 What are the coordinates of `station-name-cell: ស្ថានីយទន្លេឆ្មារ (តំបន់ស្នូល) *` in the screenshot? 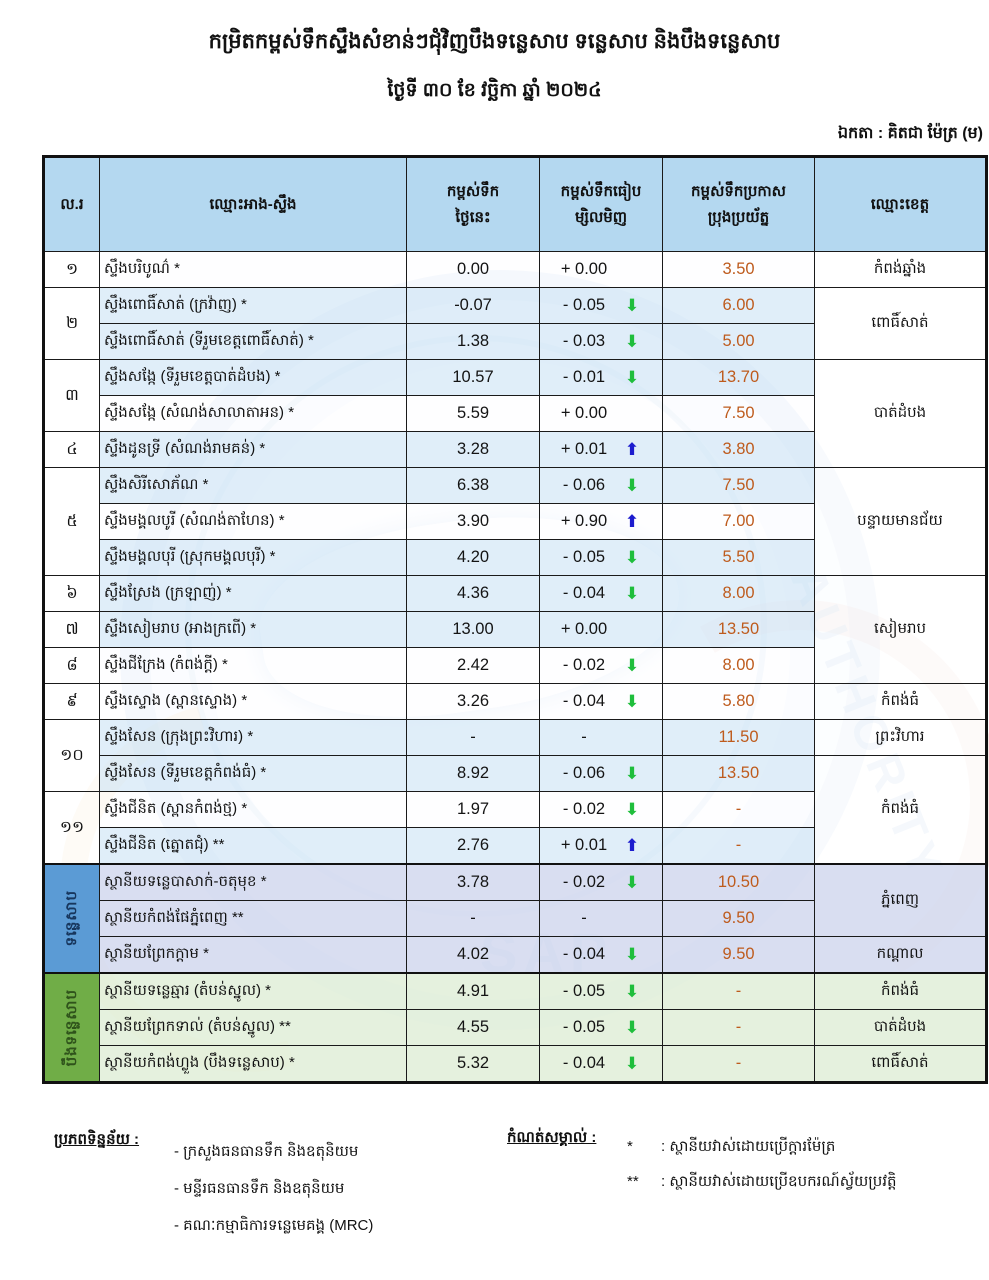 It's located at (253, 991).